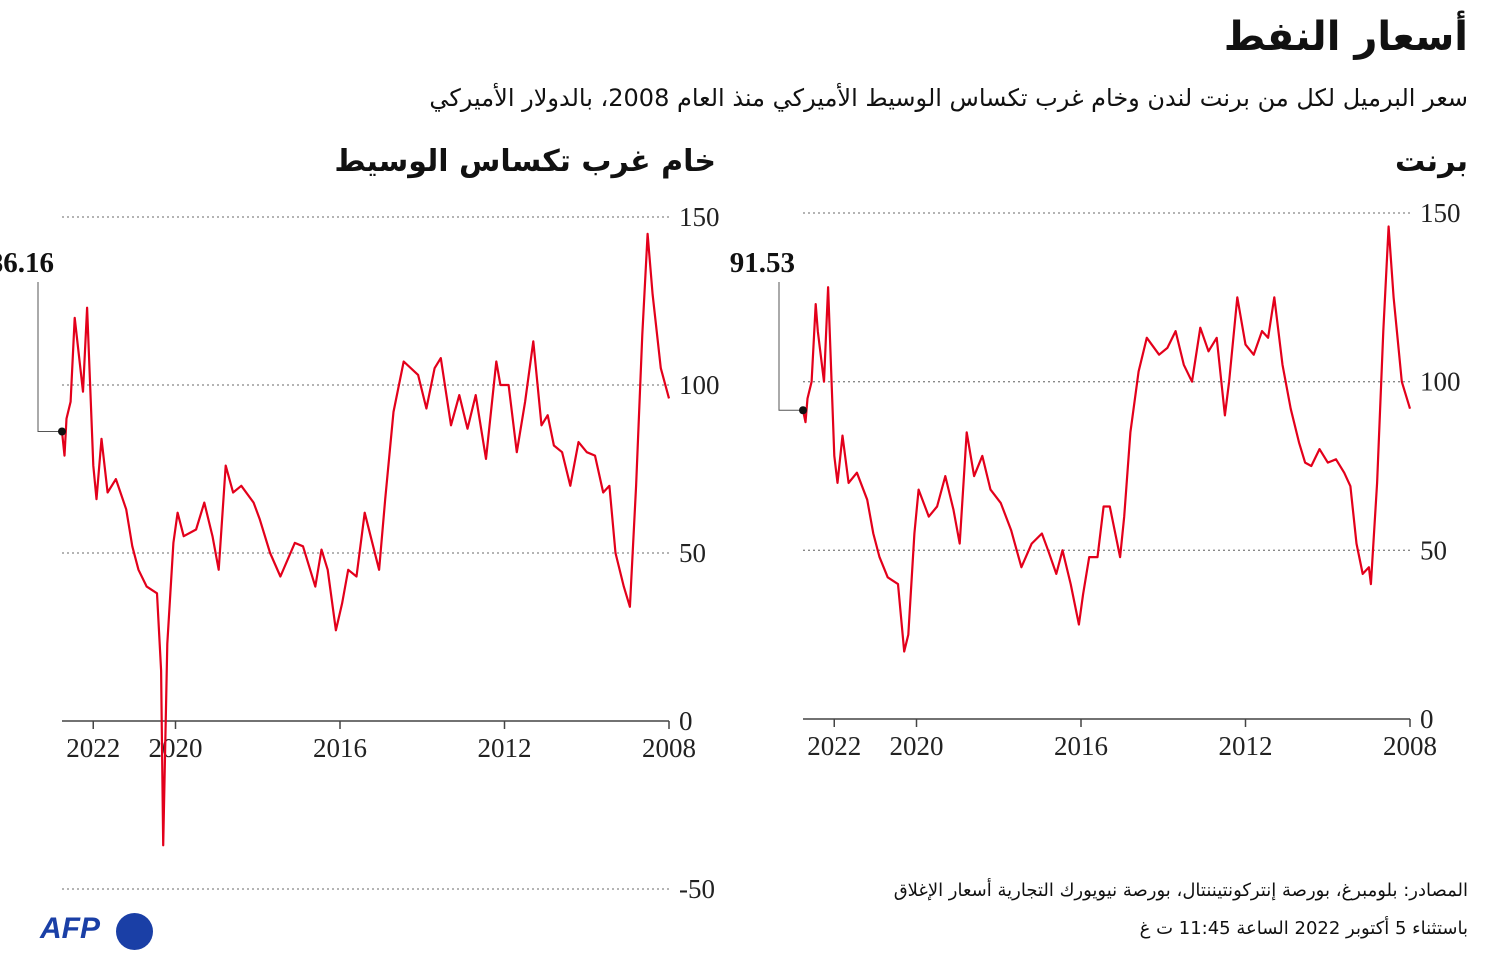 Image resolution: width=1500 pixels, height=966 pixels. Describe the element at coordinates (70, 928) in the screenshot. I see `logo-text: AFP` at that location.